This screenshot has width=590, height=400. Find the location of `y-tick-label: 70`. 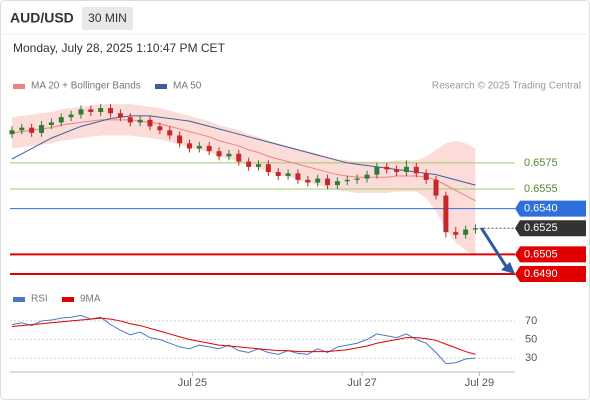

y-tick-label: 70 is located at coordinates (531, 321).